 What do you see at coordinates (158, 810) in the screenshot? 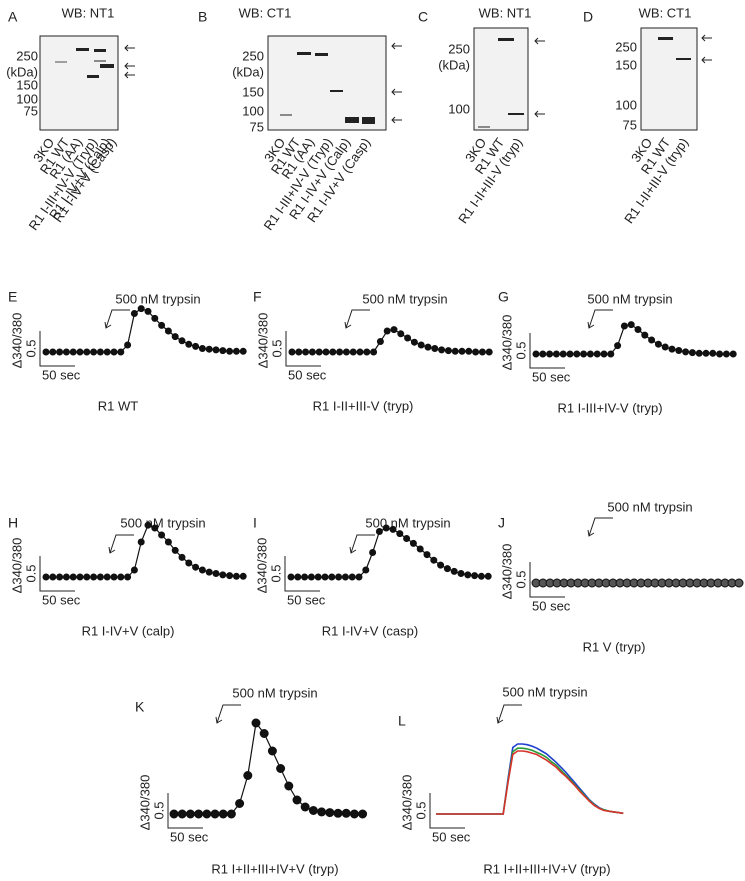
I see `y-scale-label: 0.5` at bounding box center [158, 810].